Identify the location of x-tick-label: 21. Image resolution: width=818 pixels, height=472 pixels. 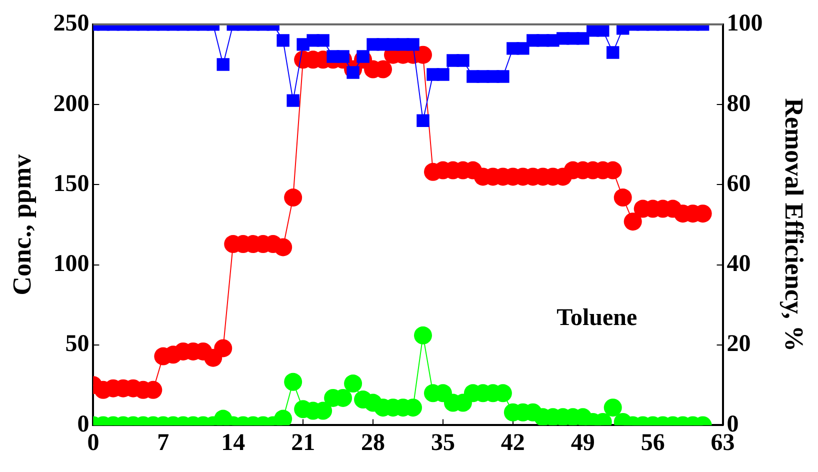
(303, 443).